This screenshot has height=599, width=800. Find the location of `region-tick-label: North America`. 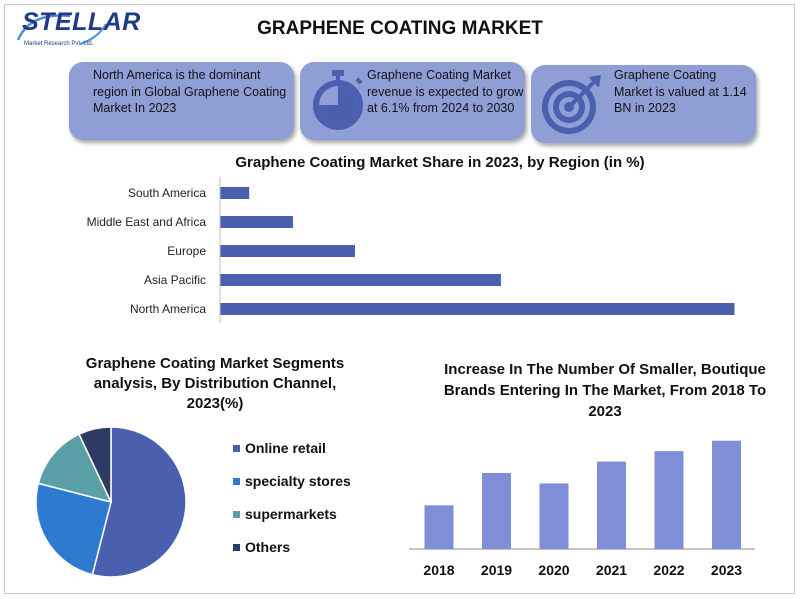

region-tick-label: North America is located at coordinates (168, 309).